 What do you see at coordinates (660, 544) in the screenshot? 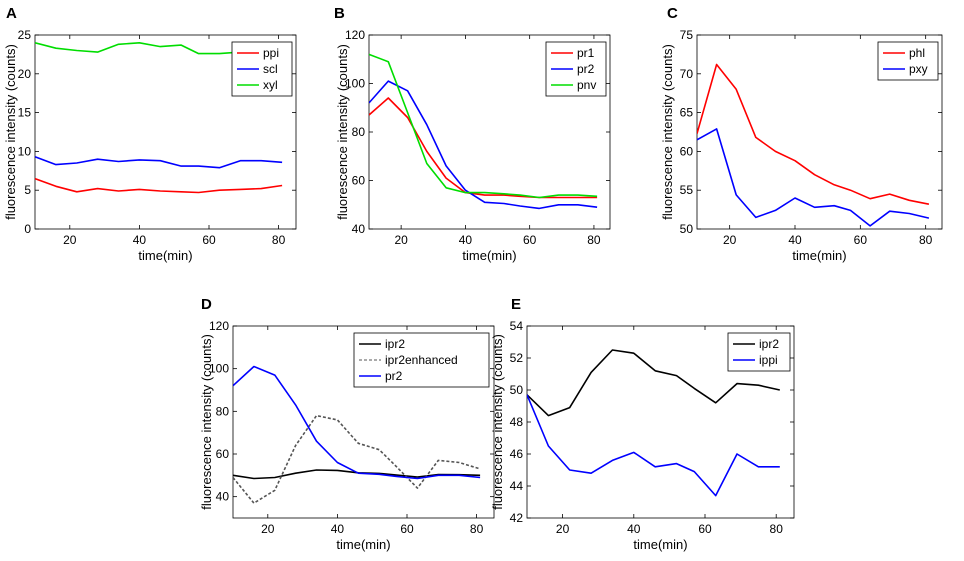
I see `panel-e-x-axis-label: time(min)` at bounding box center [660, 544].